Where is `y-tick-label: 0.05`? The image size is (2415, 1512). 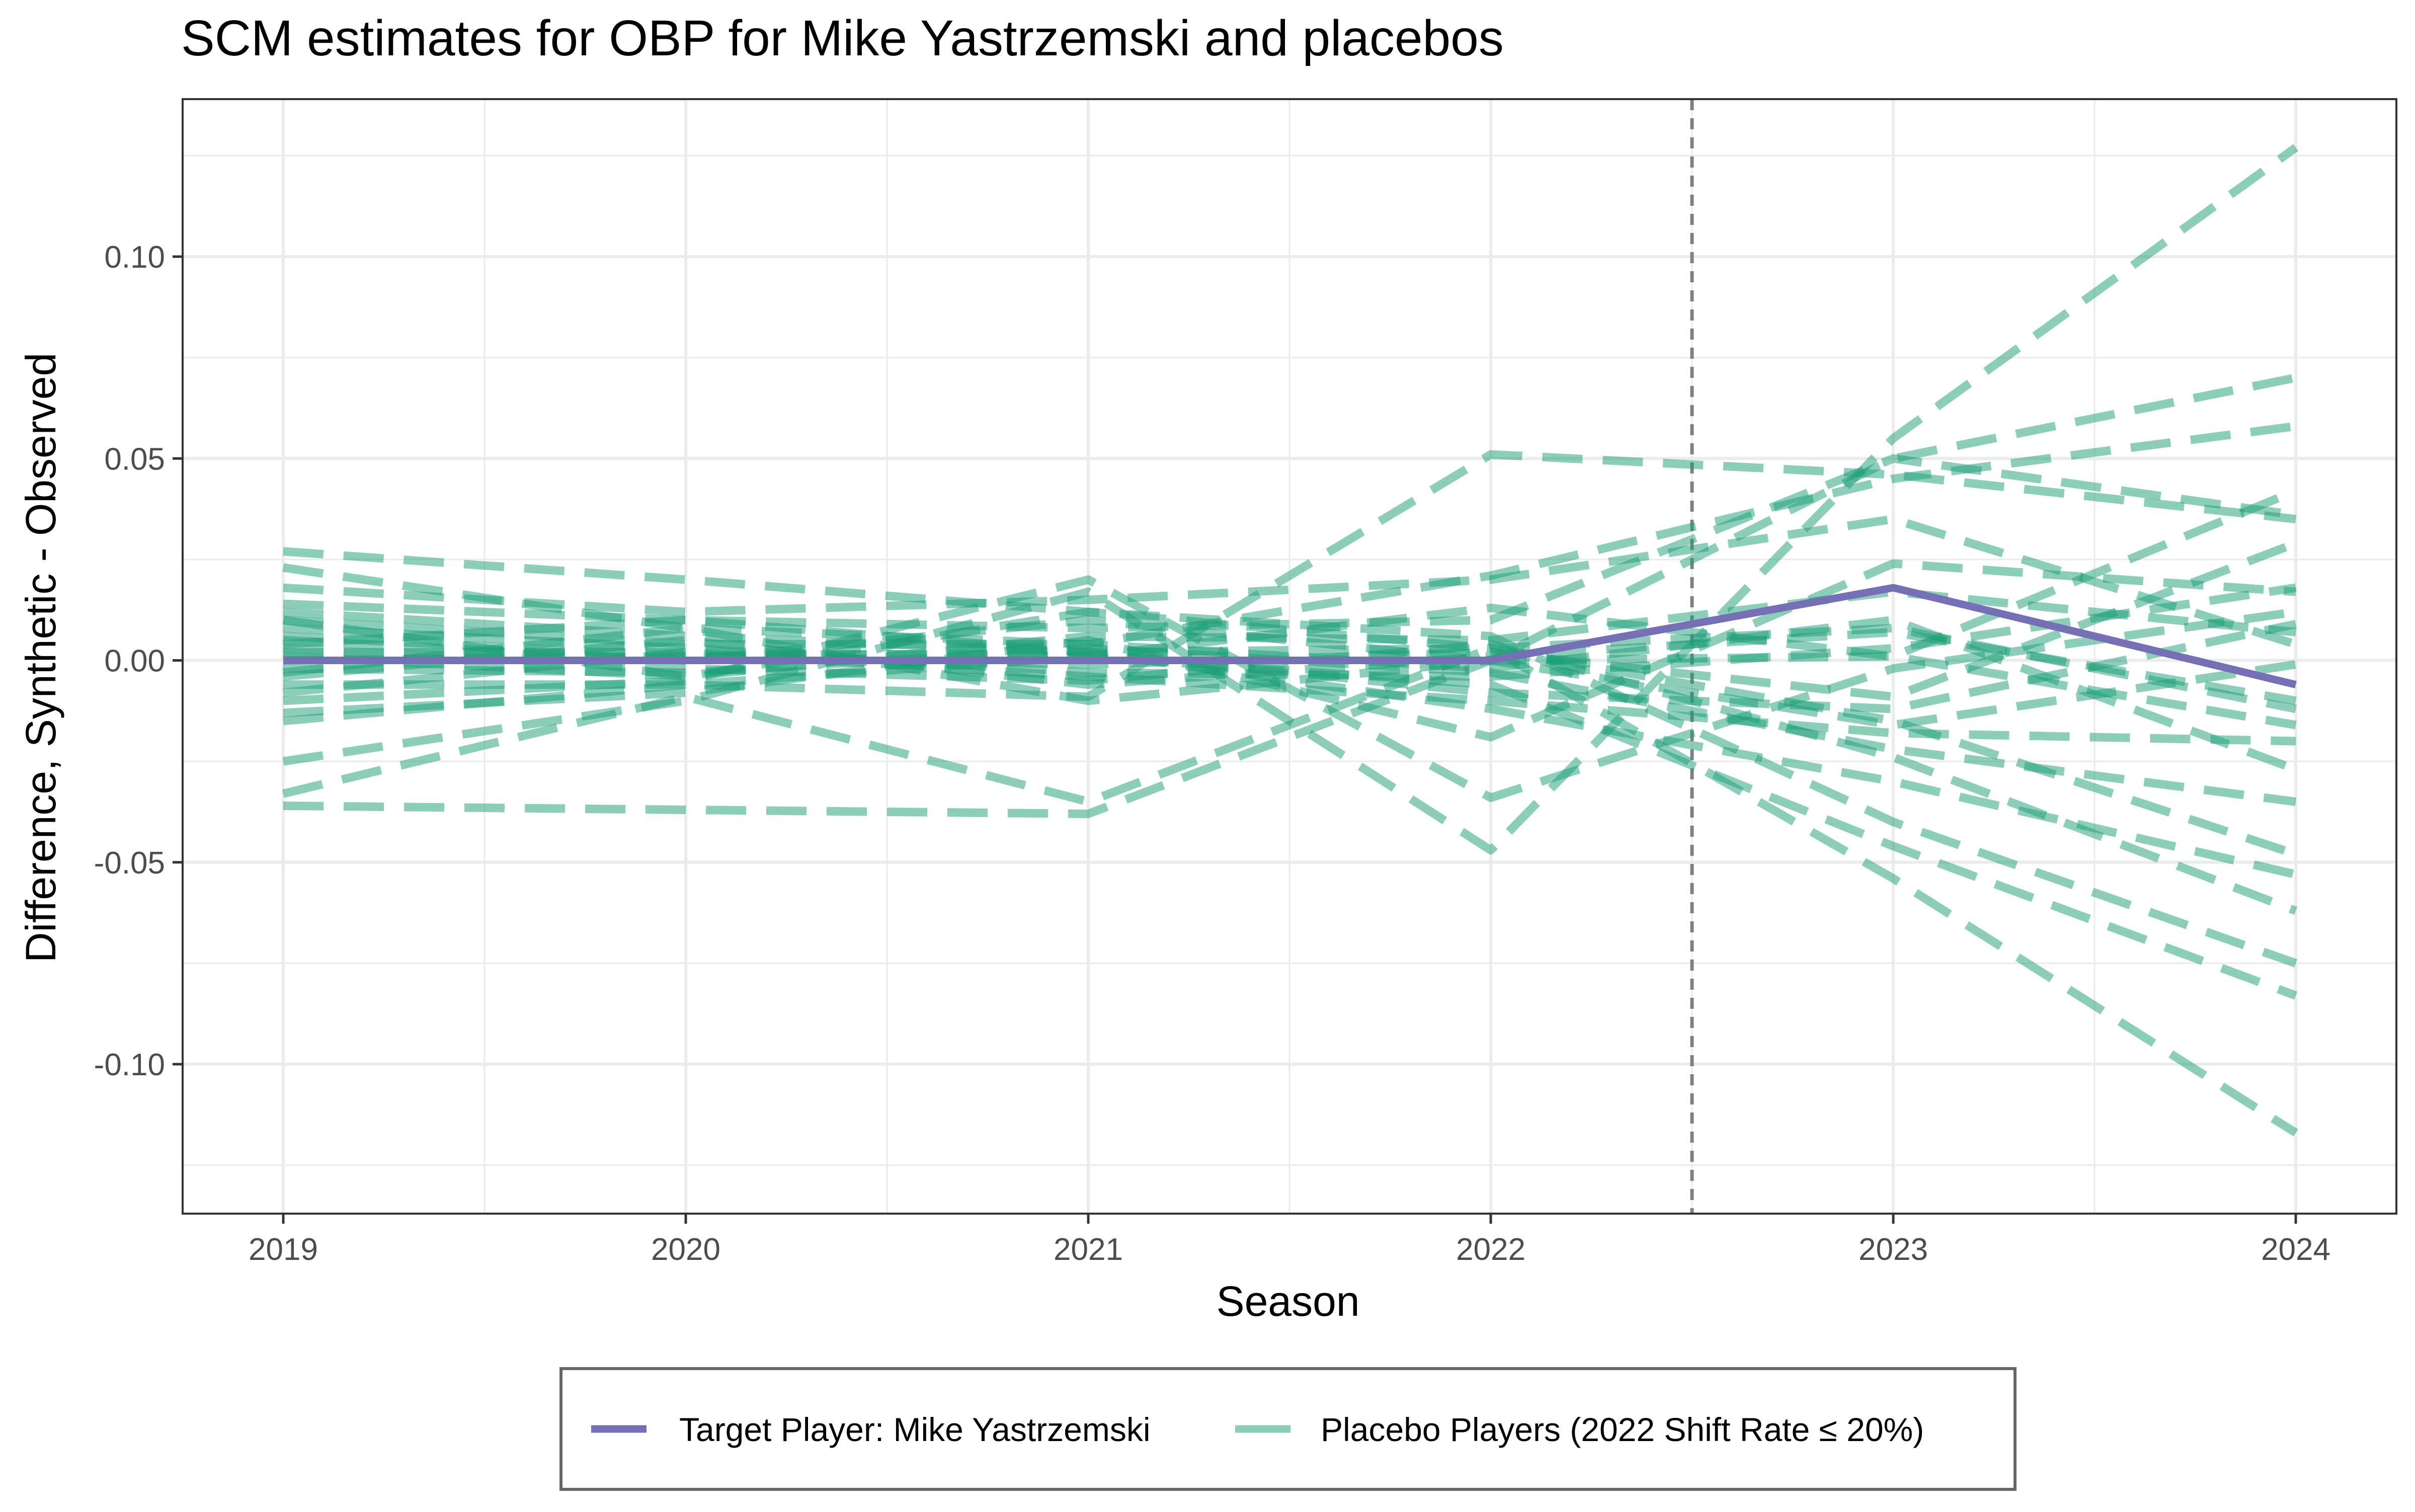
y-tick-label: 0.05 is located at coordinates (134, 459).